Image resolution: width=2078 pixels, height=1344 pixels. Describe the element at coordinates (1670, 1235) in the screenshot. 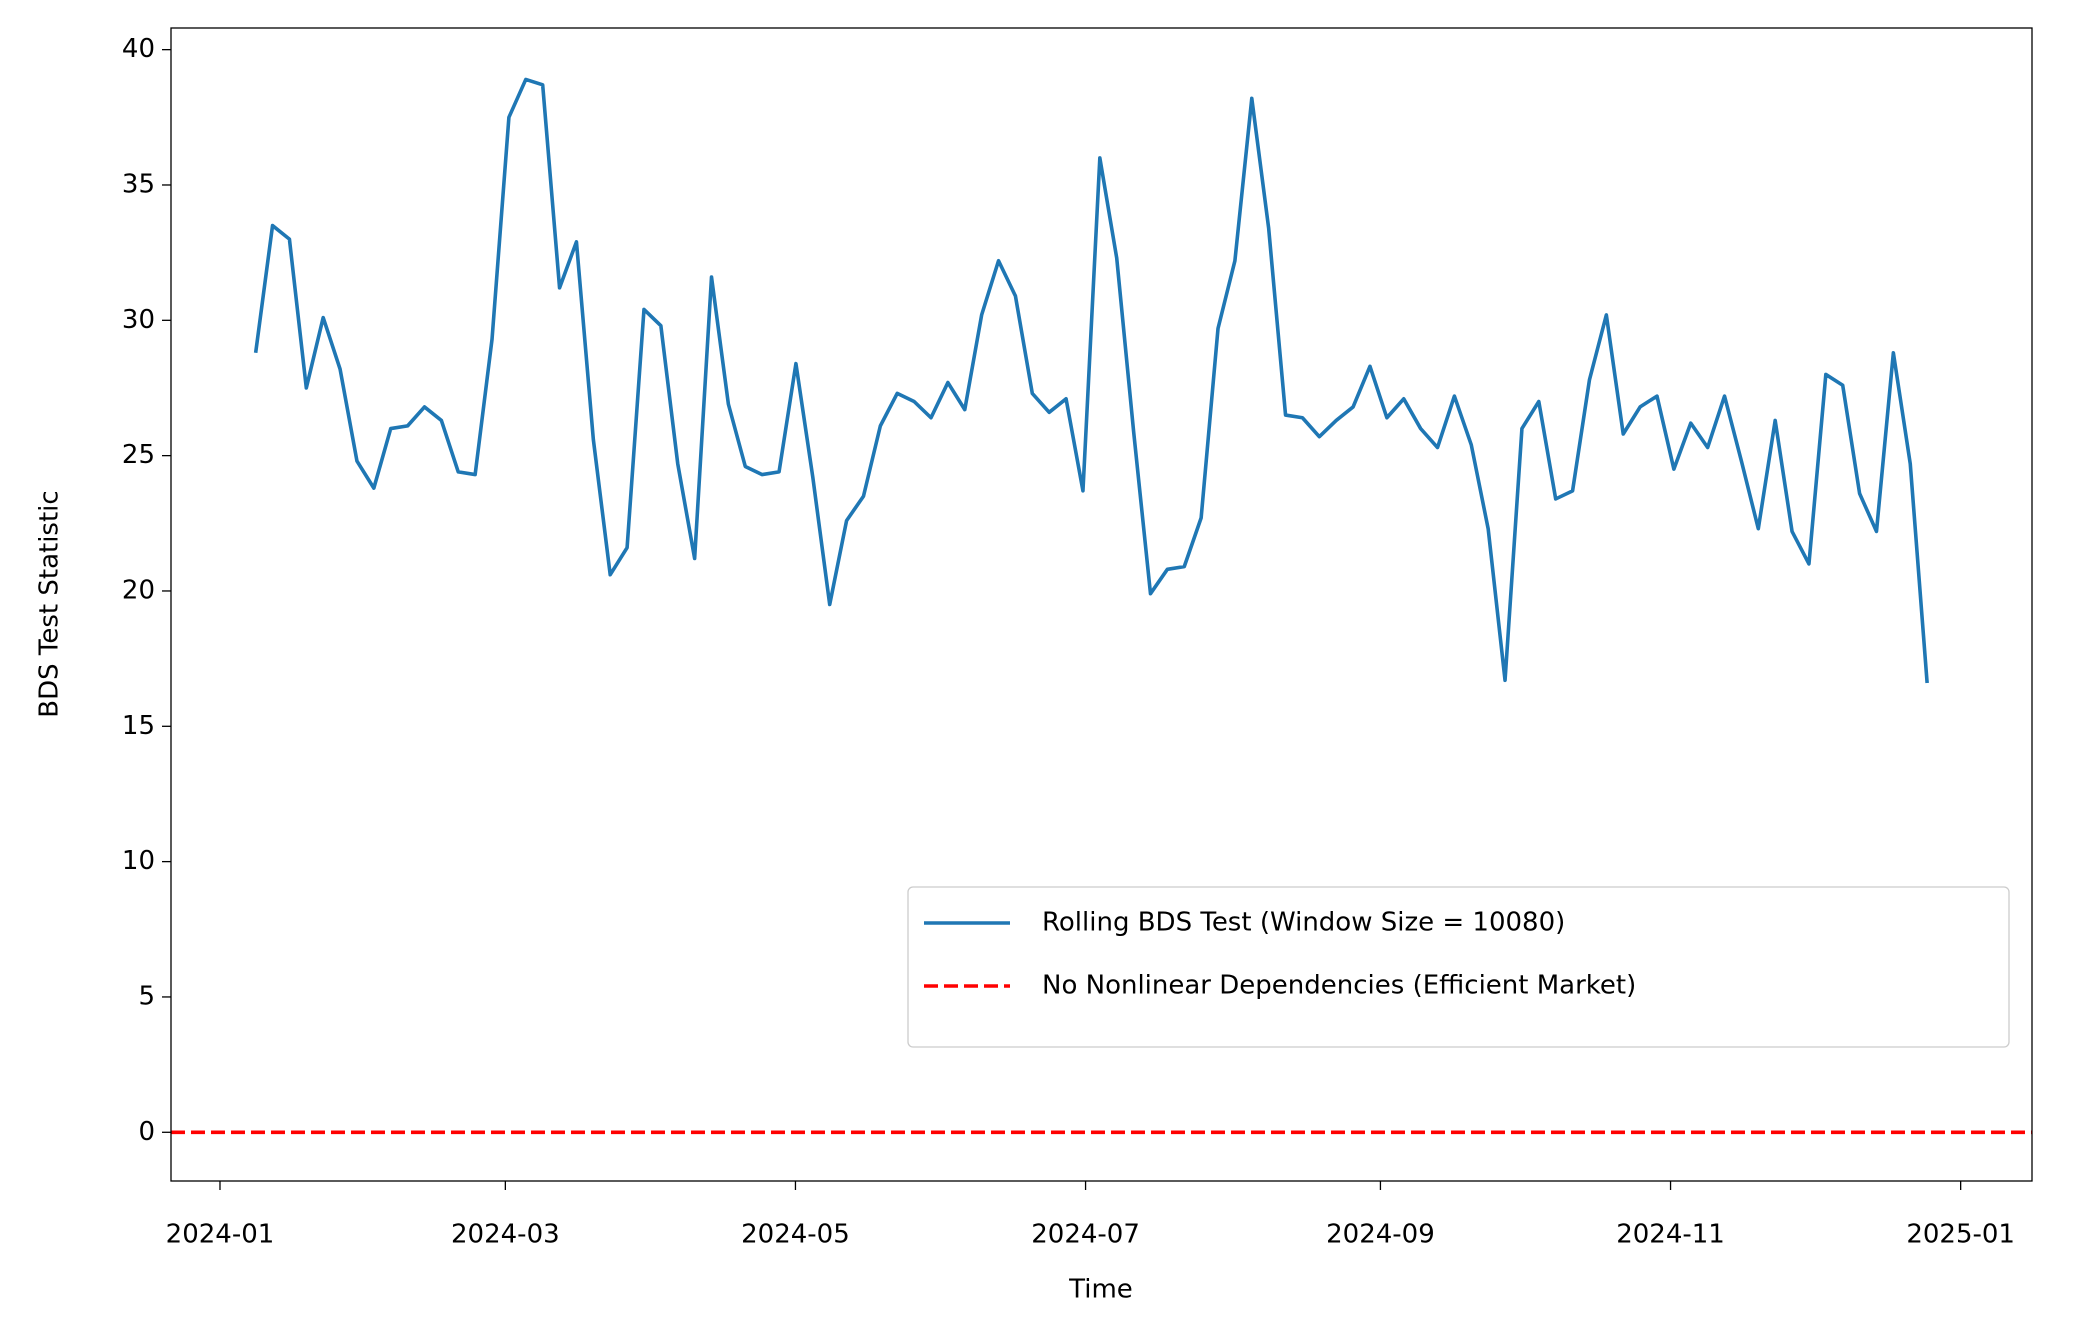

I see `x-tick-label: 2024-11` at that location.